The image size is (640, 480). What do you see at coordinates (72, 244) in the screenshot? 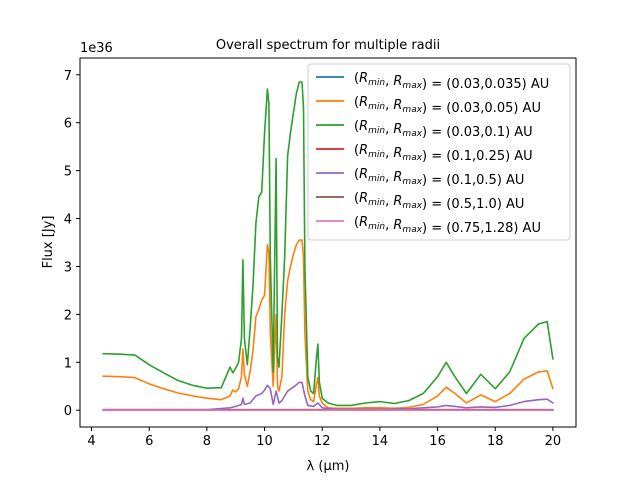
I see `y-axis-ticks: 0 1 2 3 4 5 6 7` at bounding box center [72, 244].